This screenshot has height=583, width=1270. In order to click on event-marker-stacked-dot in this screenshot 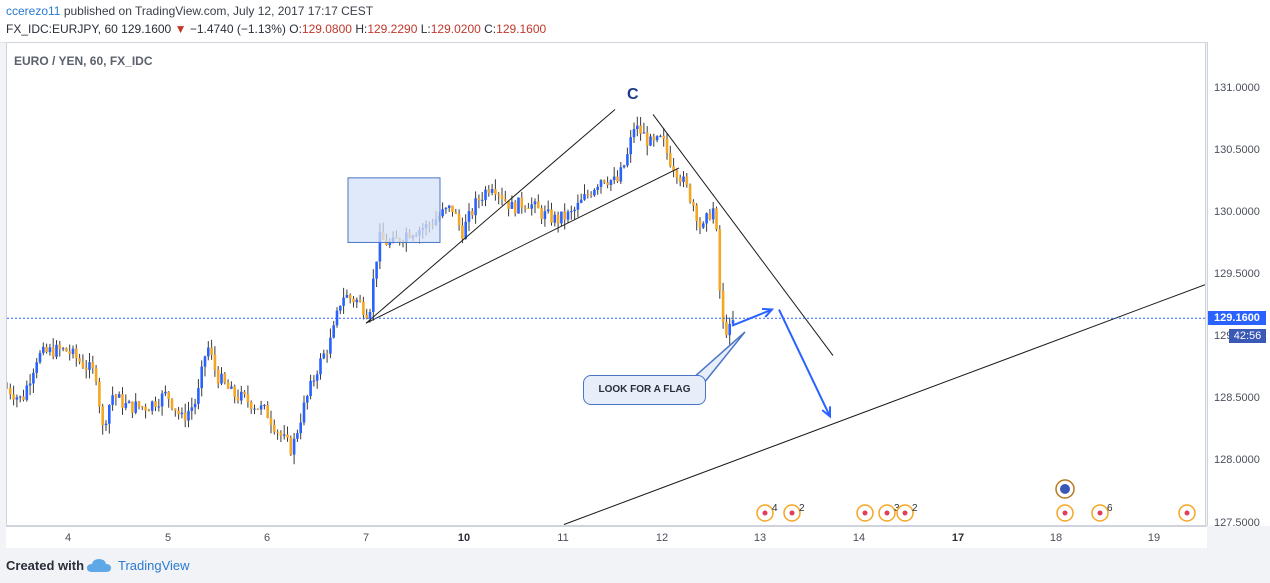, I will do `click(1065, 489)`.